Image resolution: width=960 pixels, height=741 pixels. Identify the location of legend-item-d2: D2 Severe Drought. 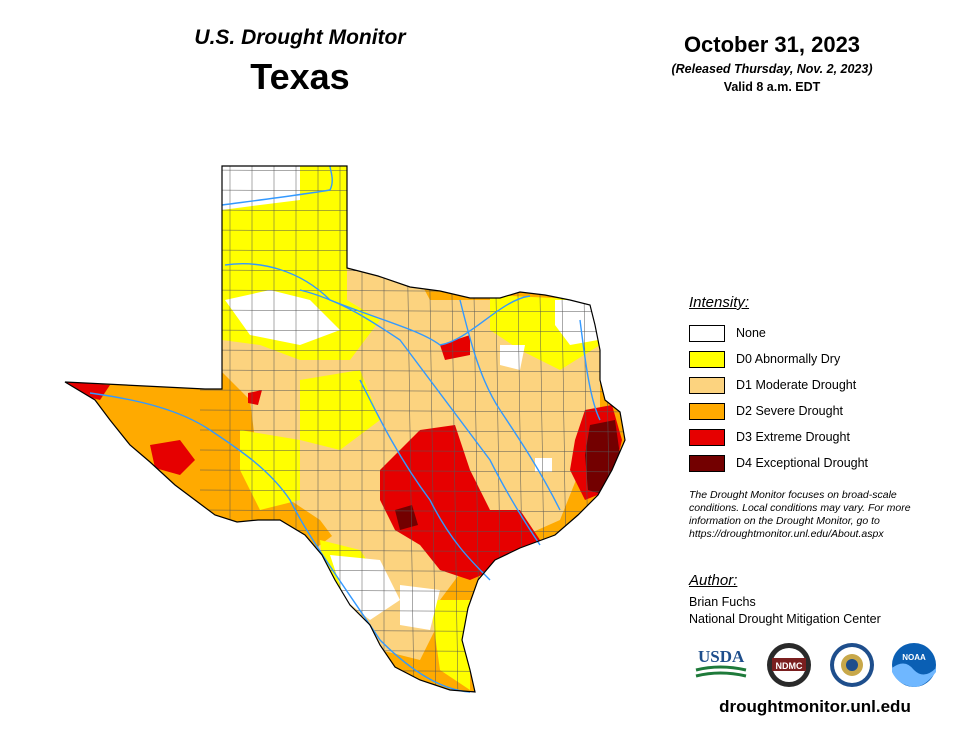
(814, 412).